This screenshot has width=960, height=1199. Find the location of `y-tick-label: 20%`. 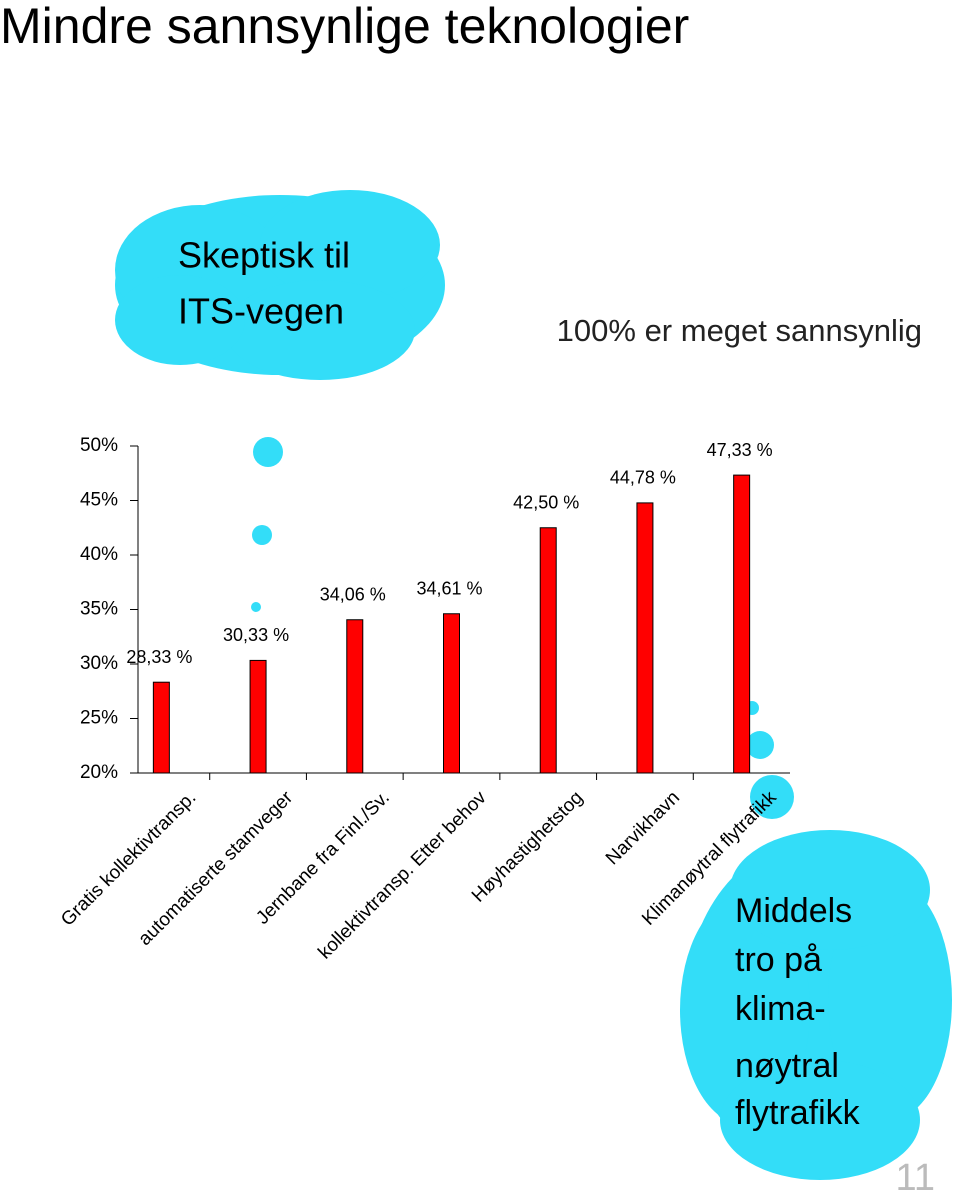

y-tick-label: 20% is located at coordinates (99, 772).